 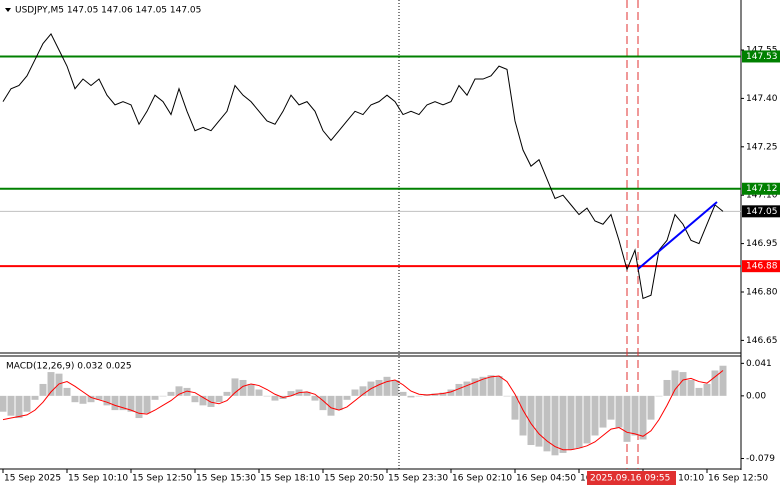 I want to click on y-tick-label: 146.95, so click(x=762, y=244).